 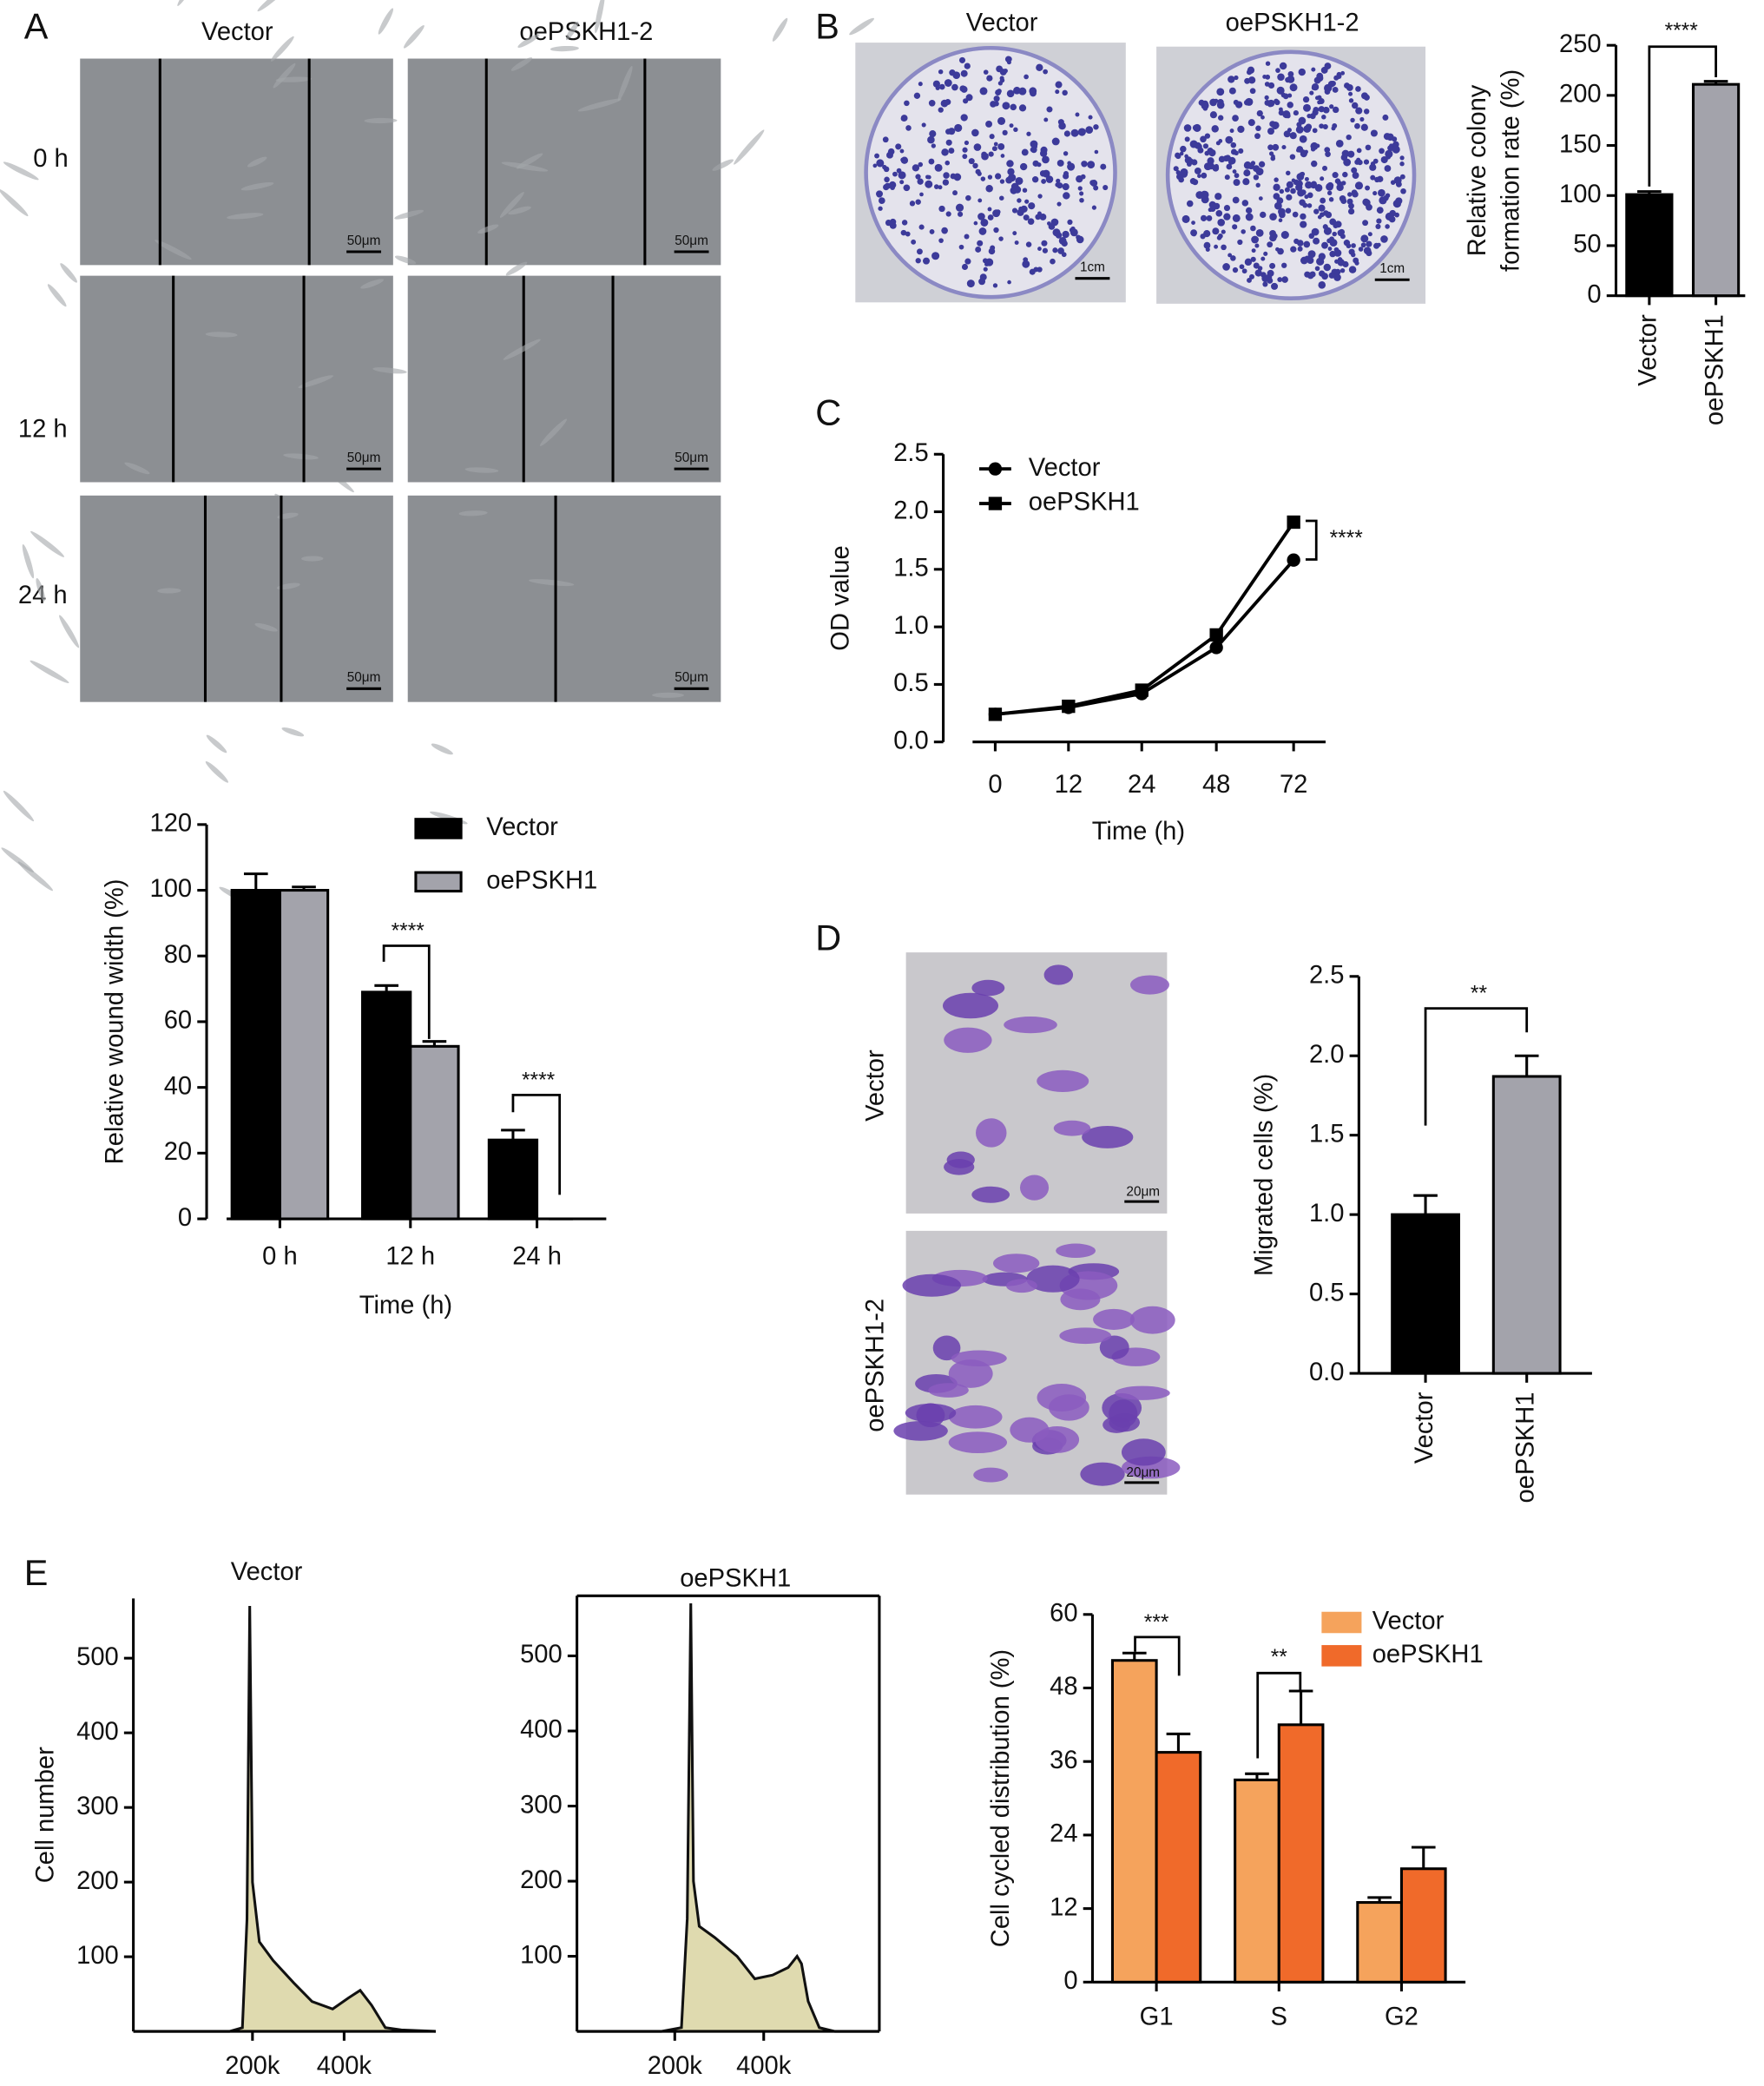 I want to click on y-tick-label: 500, so click(x=98, y=1657).